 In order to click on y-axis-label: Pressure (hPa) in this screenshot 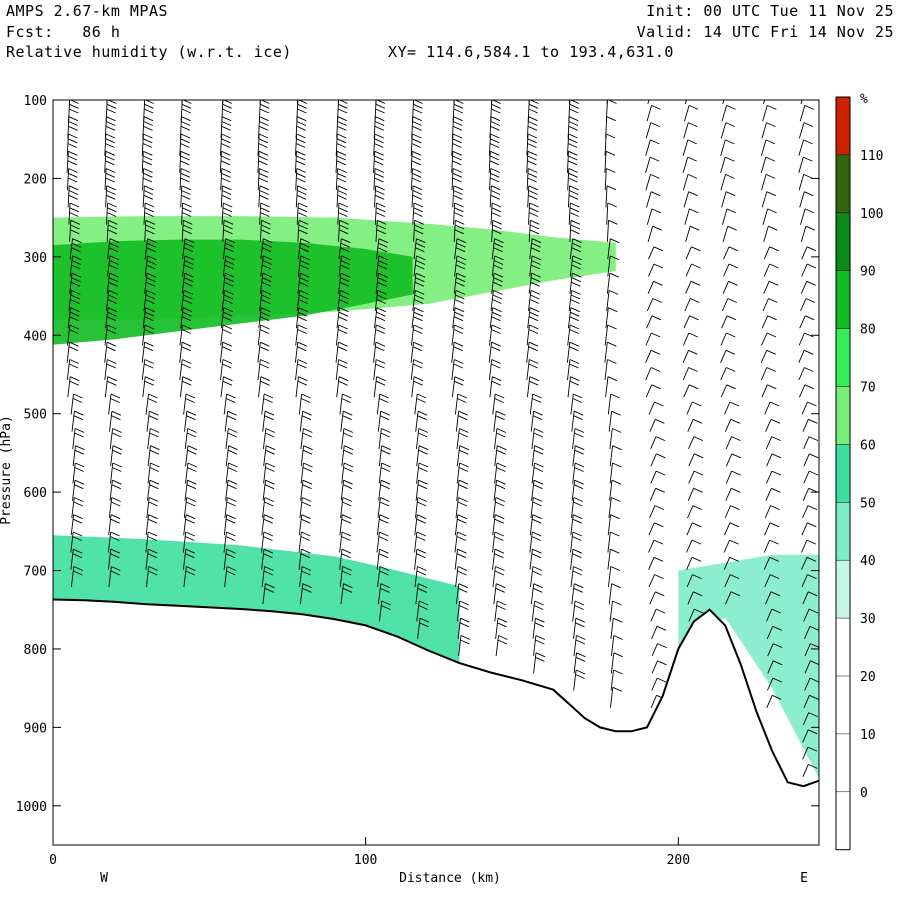, I will do `click(7, 470)`.